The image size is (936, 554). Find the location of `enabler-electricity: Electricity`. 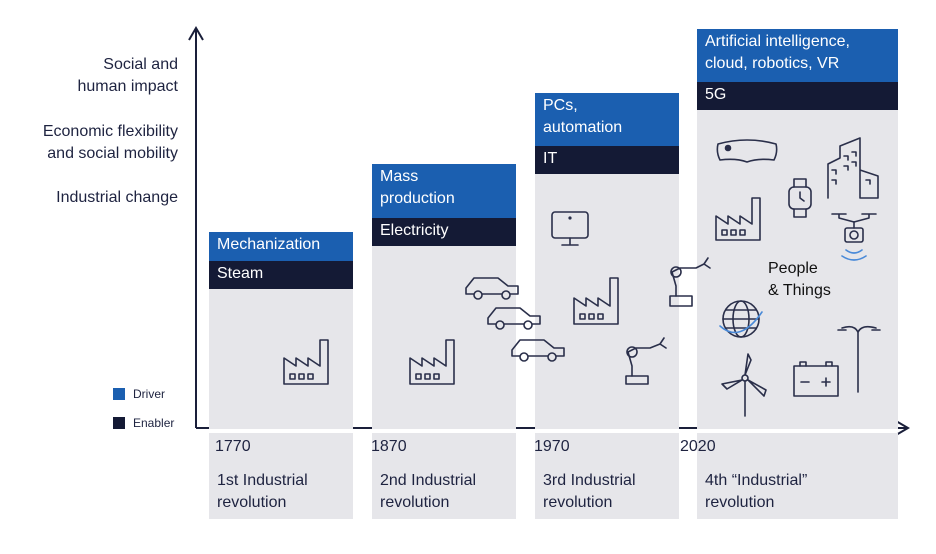

enabler-electricity: Electricity is located at coordinates (444, 232).